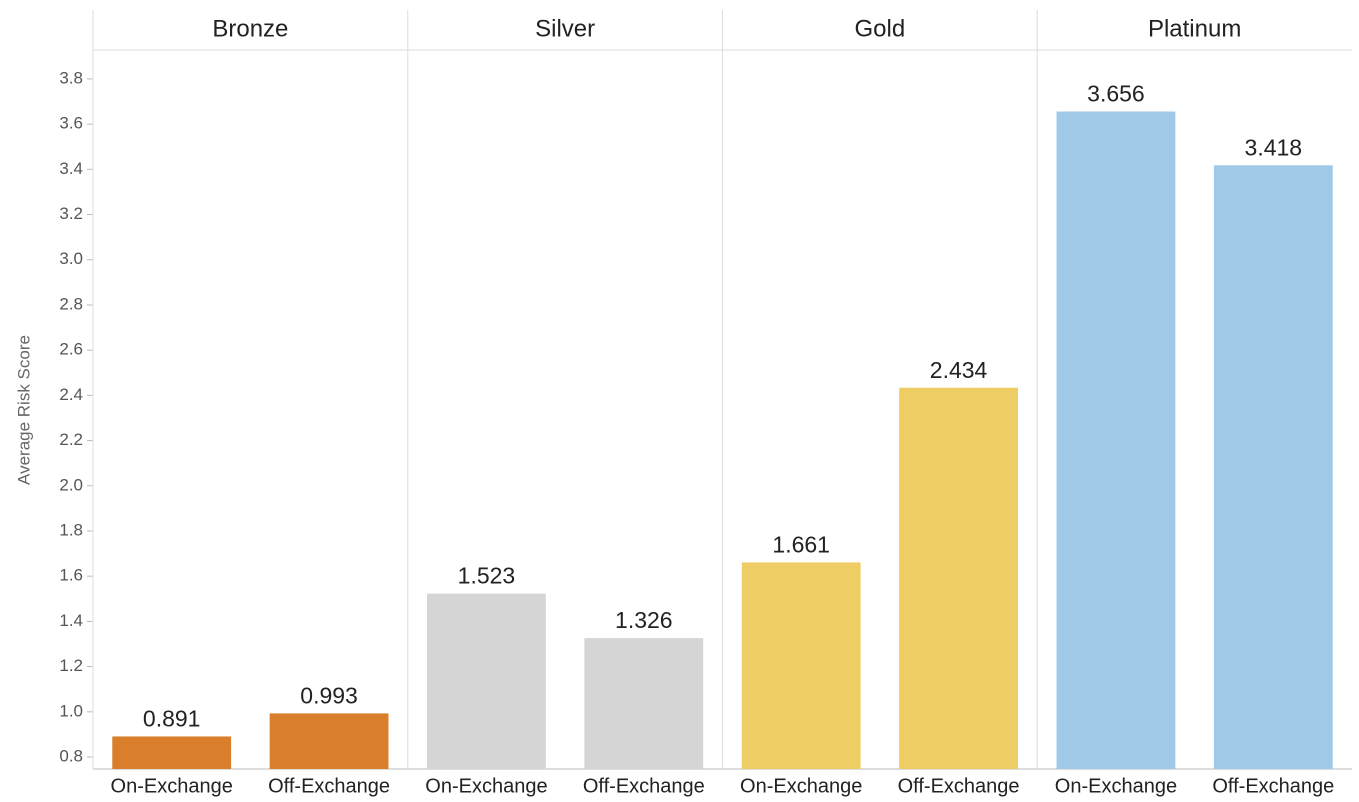 This screenshot has height=802, width=1359. I want to click on y-tick-label: 3.6, so click(71, 123).